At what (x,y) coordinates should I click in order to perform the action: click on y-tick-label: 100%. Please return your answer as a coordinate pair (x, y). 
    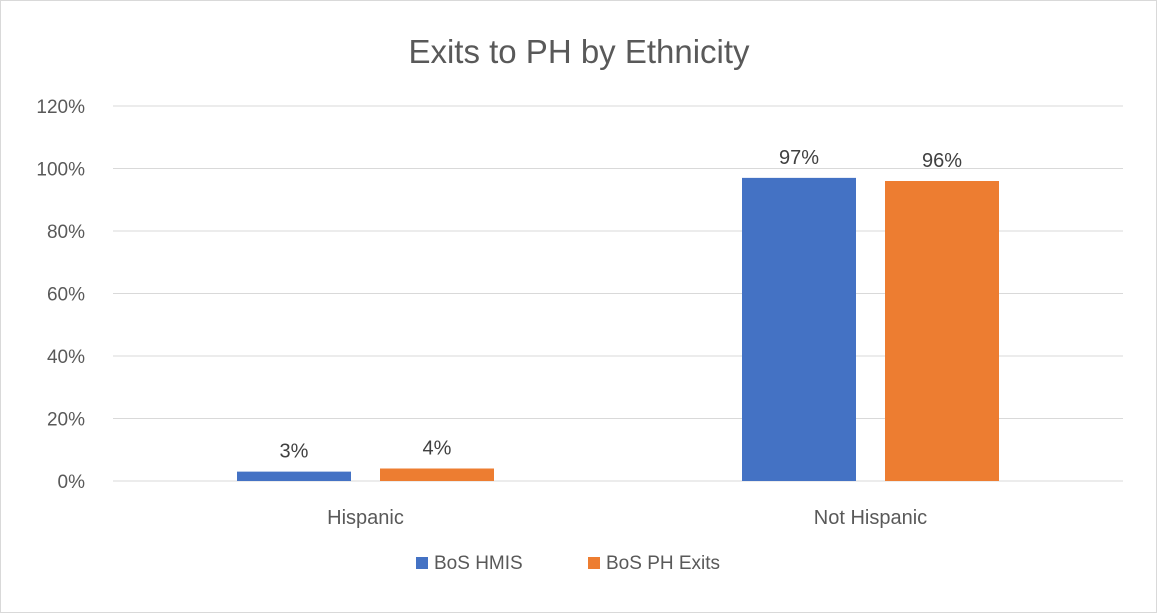
    Looking at the image, I should click on (60, 170).